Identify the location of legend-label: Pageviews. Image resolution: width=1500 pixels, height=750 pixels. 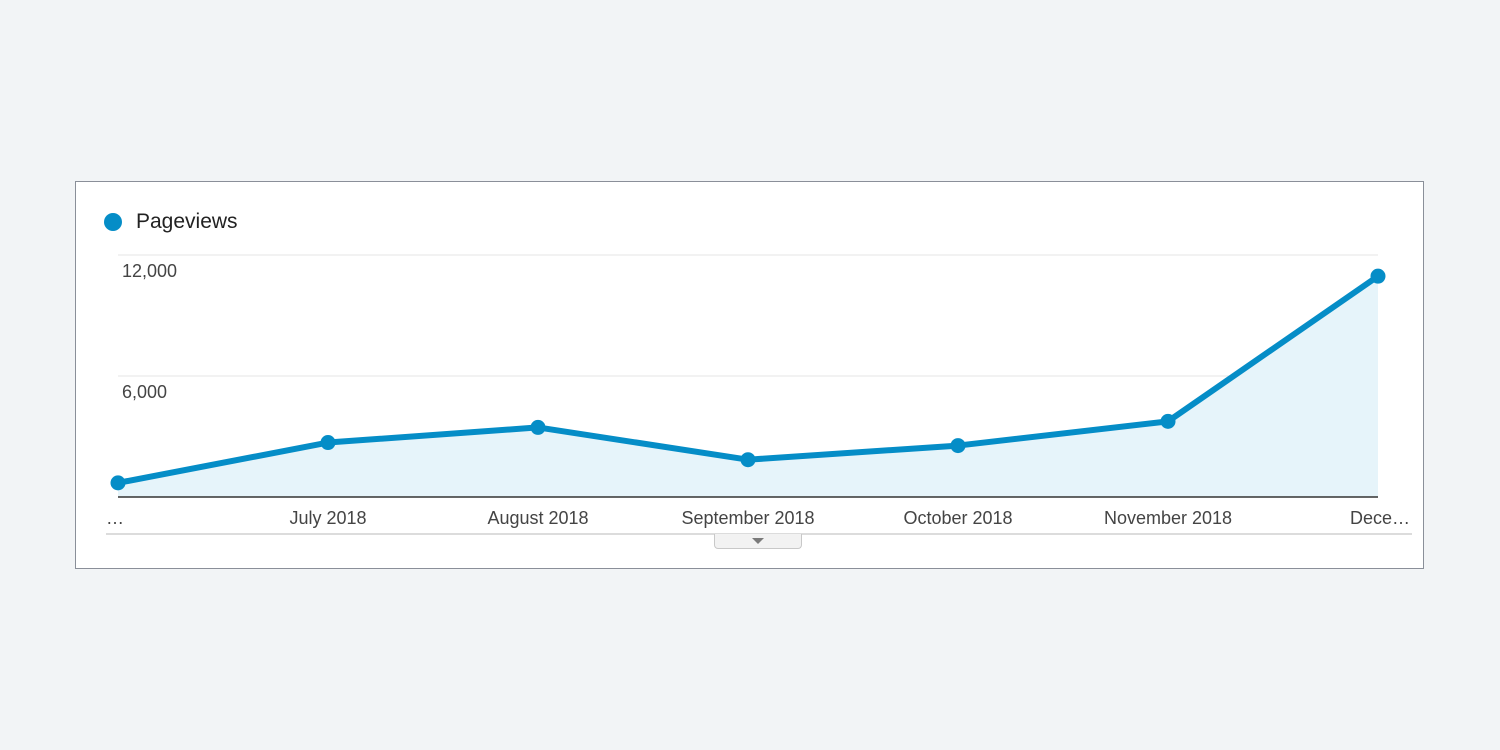
(187, 221).